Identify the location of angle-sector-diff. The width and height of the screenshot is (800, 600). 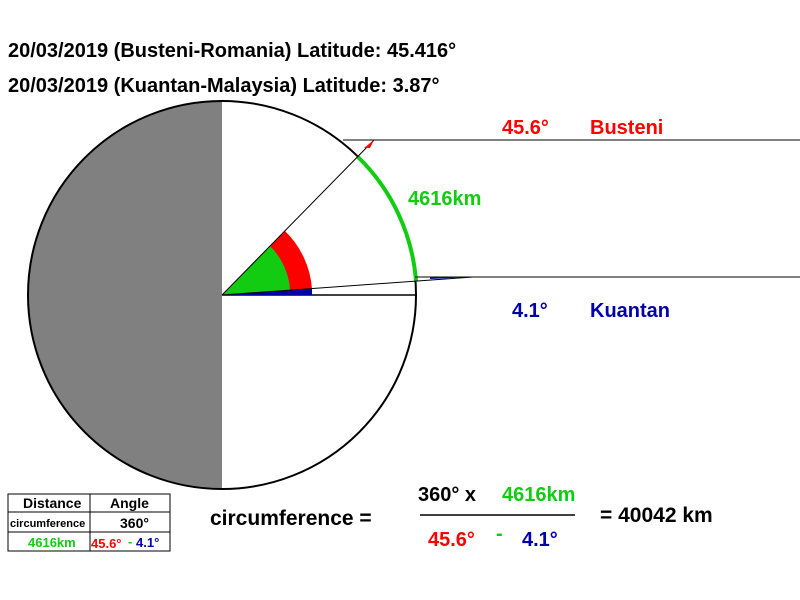
(256, 270).